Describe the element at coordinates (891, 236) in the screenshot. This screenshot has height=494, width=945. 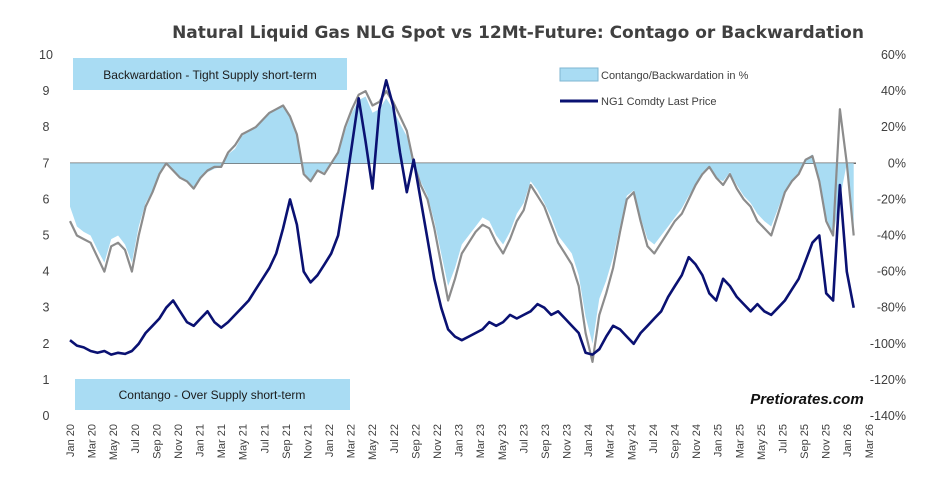
I see `right-tick-label: -40%` at that location.